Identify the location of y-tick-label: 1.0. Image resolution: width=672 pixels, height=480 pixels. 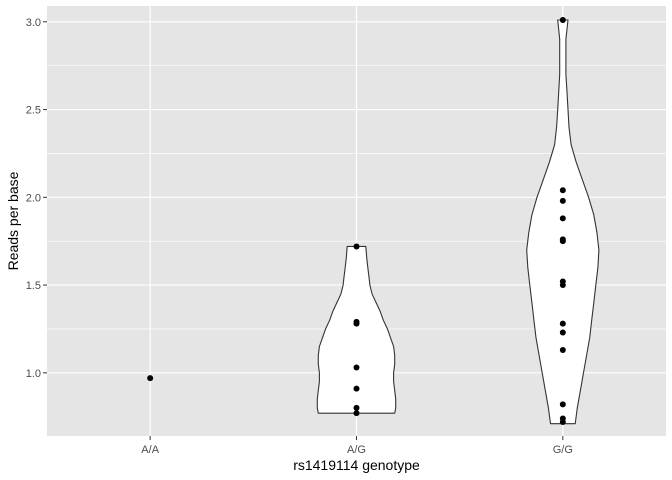
(33, 374).